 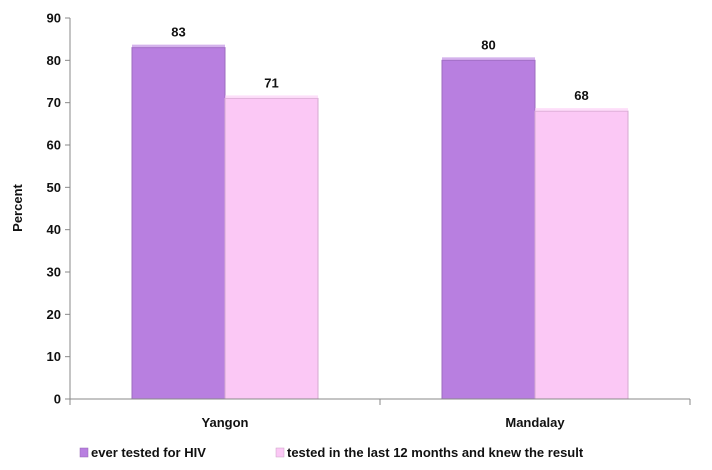 What do you see at coordinates (54, 272) in the screenshot?
I see `y-tick-label: 30` at bounding box center [54, 272].